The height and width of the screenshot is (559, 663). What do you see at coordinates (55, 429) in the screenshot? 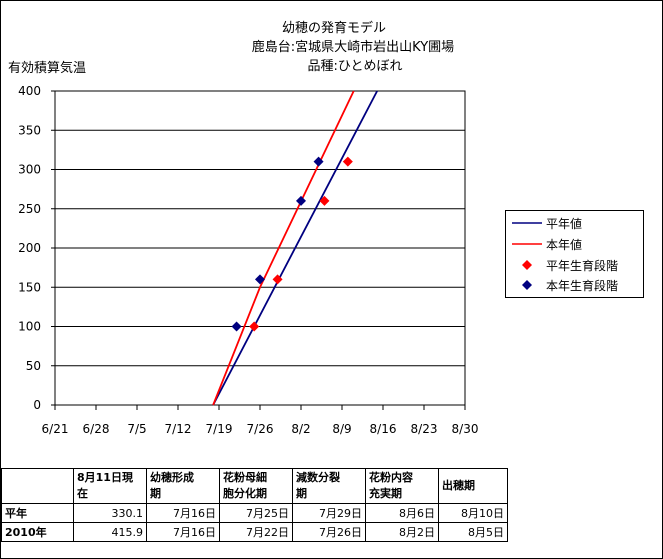
I see `x-tick-label: 6/21` at bounding box center [55, 429].